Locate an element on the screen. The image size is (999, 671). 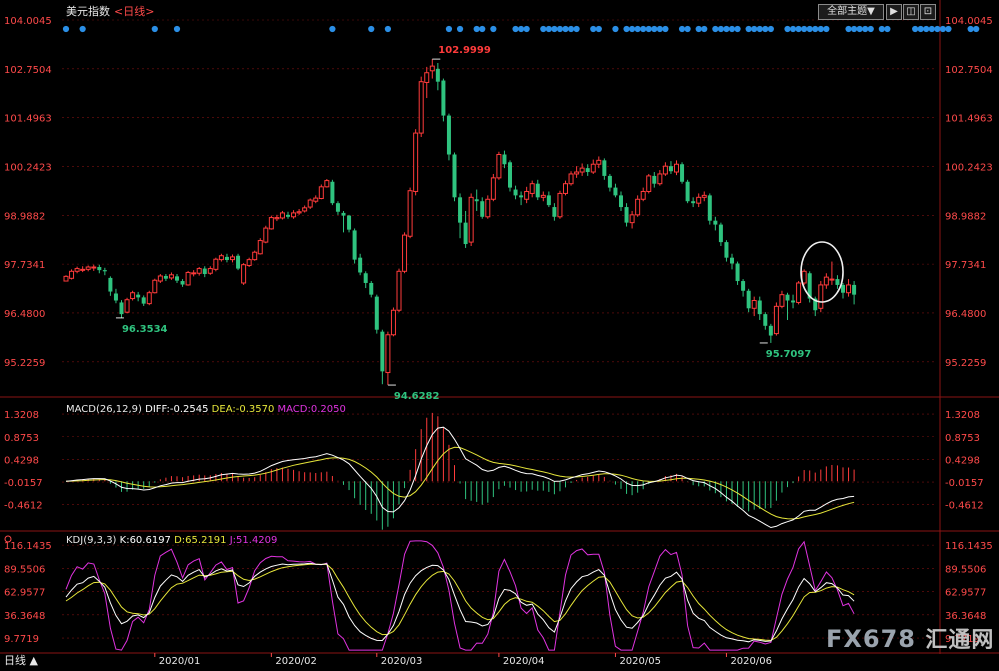
main-tick-label-right: 104.0045 is located at coordinates (969, 21).